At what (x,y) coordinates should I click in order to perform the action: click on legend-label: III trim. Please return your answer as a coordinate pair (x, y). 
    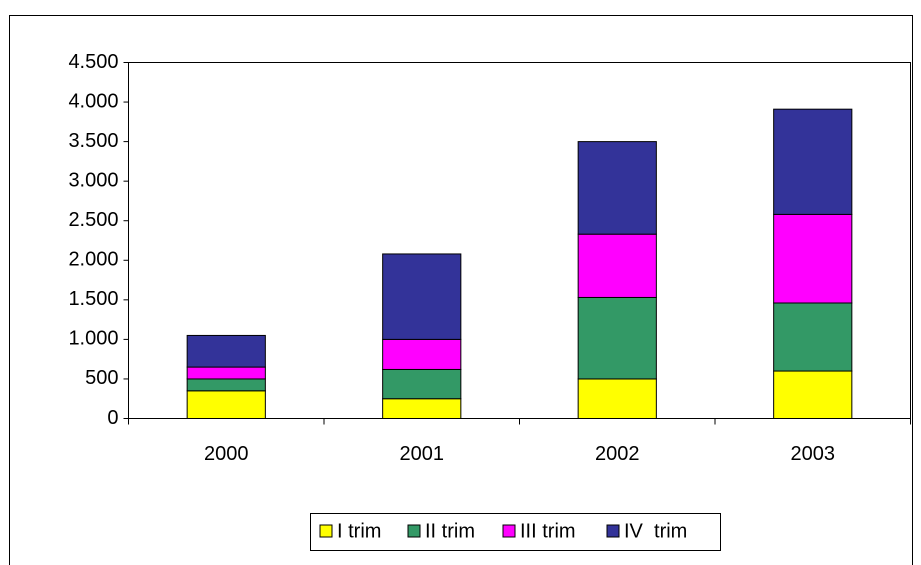
    Looking at the image, I should click on (548, 531).